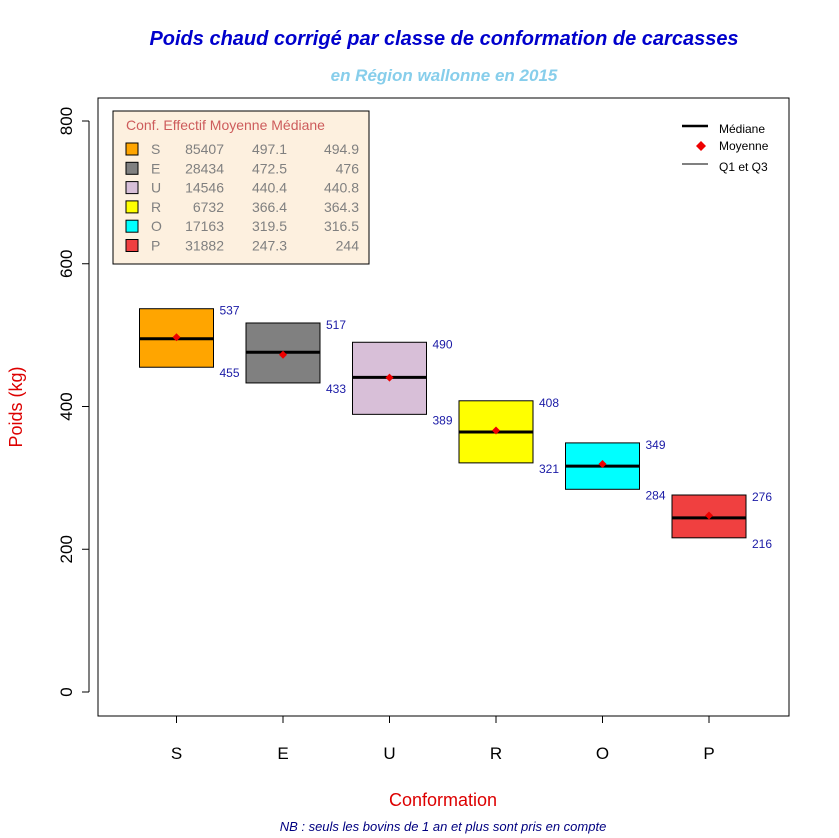 This screenshot has height=838, width=839. I want to click on q3-label-U: 490, so click(443, 344).